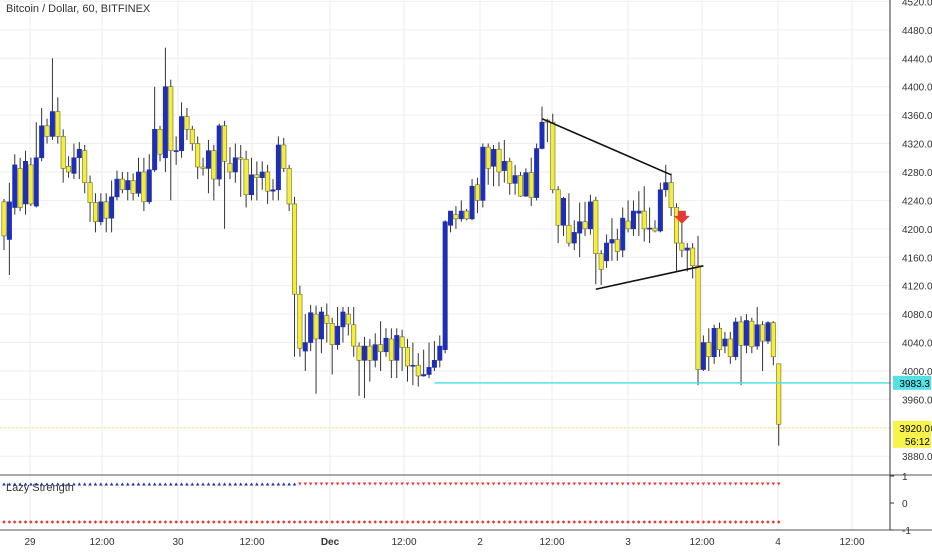  Describe the element at coordinates (912, 427) in the screenshot. I see `last-price-tag-bg` at that location.